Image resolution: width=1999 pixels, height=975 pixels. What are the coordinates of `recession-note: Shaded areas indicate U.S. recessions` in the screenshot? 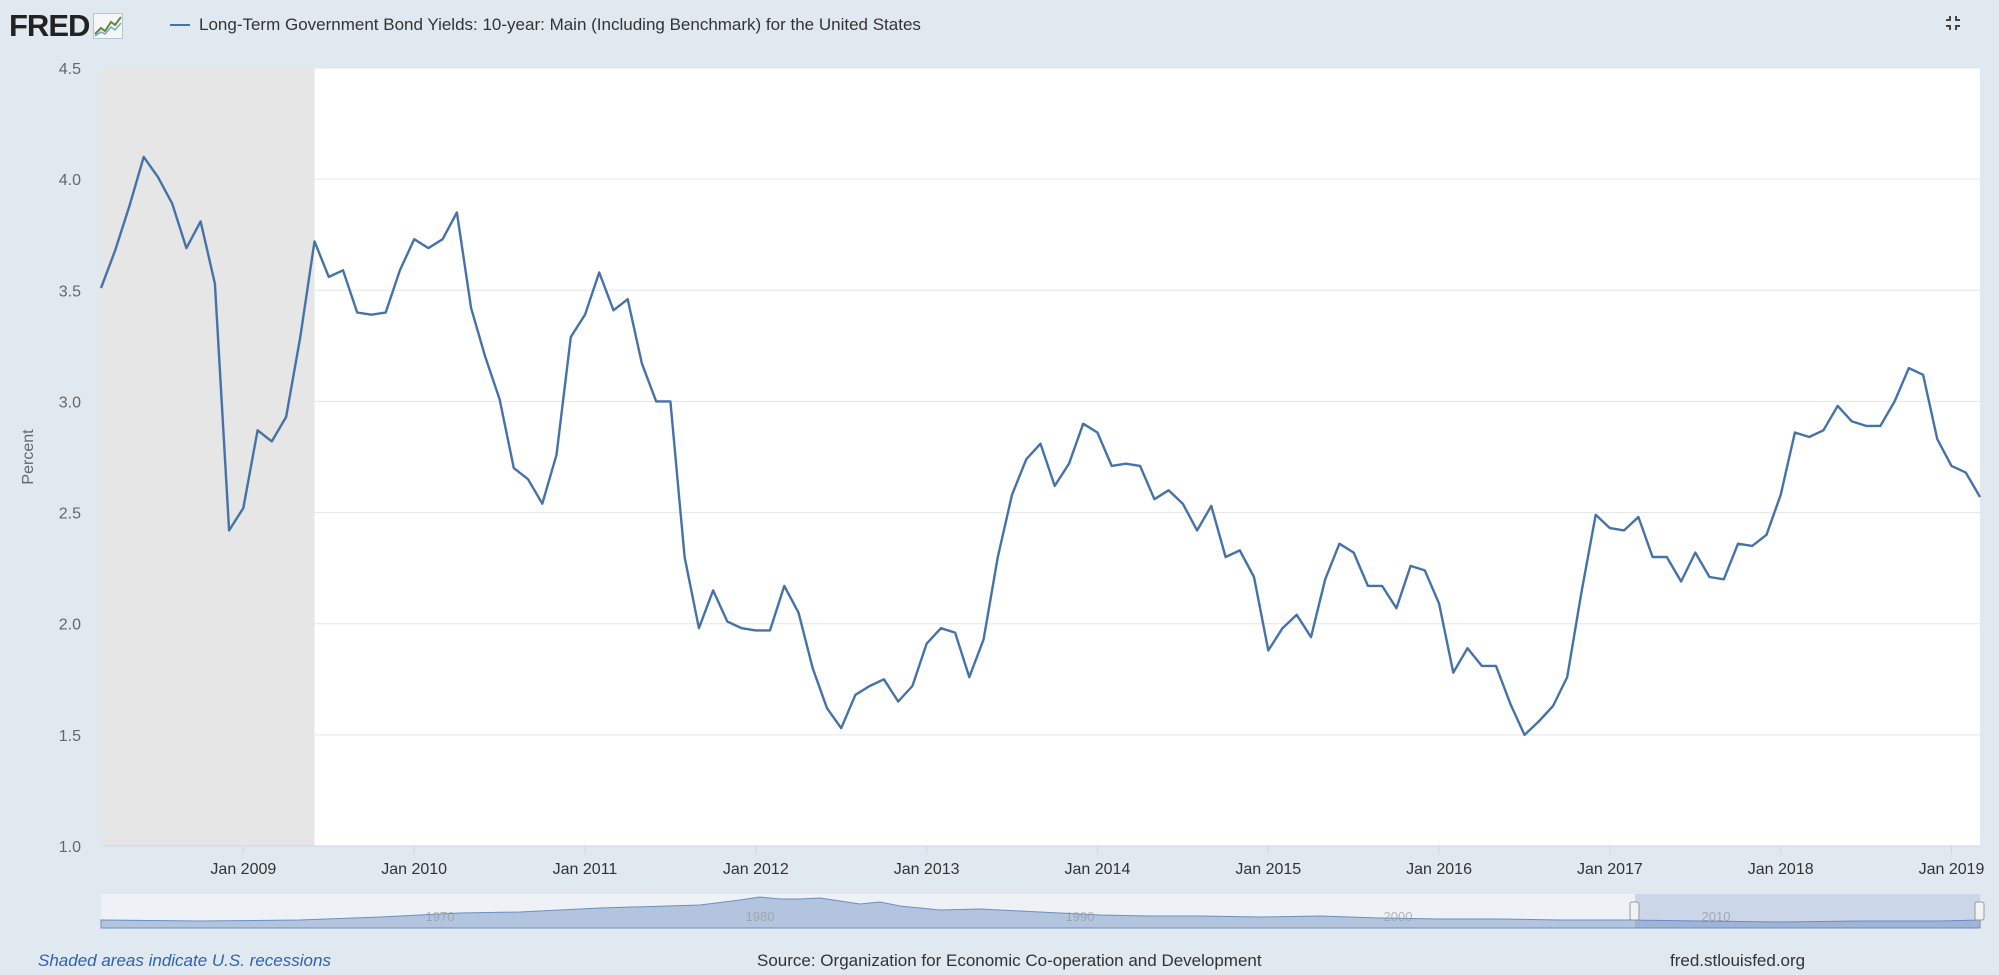 It's located at (184, 960).